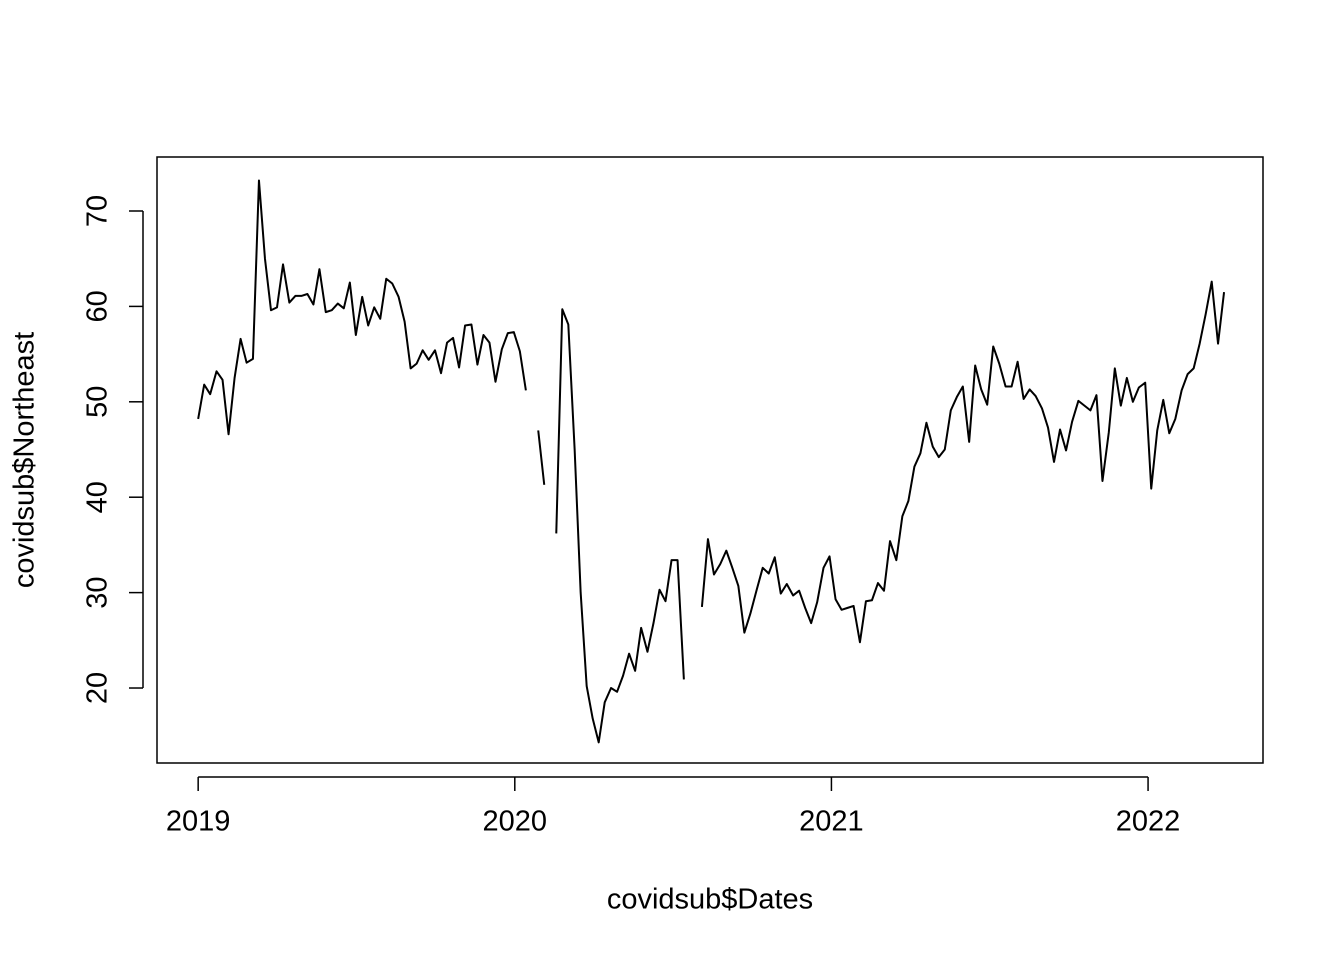 This screenshot has height=965, width=1344. Describe the element at coordinates (198, 822) in the screenshot. I see `x-tick-label: 2019` at that location.